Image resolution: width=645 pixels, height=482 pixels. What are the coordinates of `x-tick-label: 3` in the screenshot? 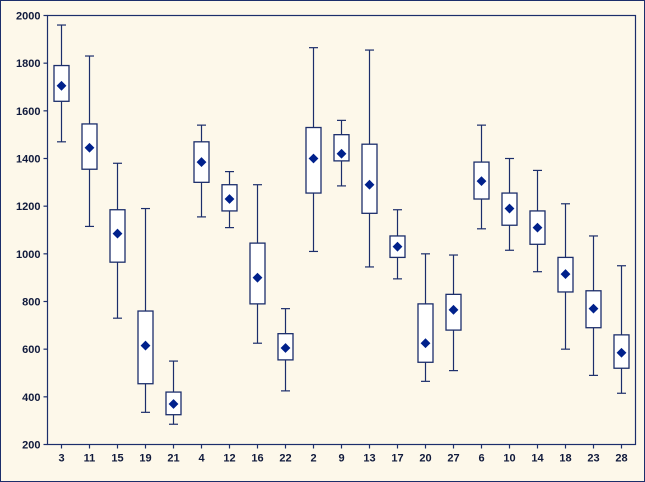 It's located at (61, 459).